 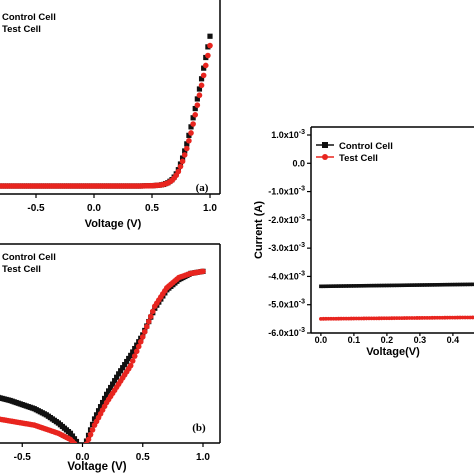 I want to click on panel-c-legend-swatch-control, so click(x=325, y=145).